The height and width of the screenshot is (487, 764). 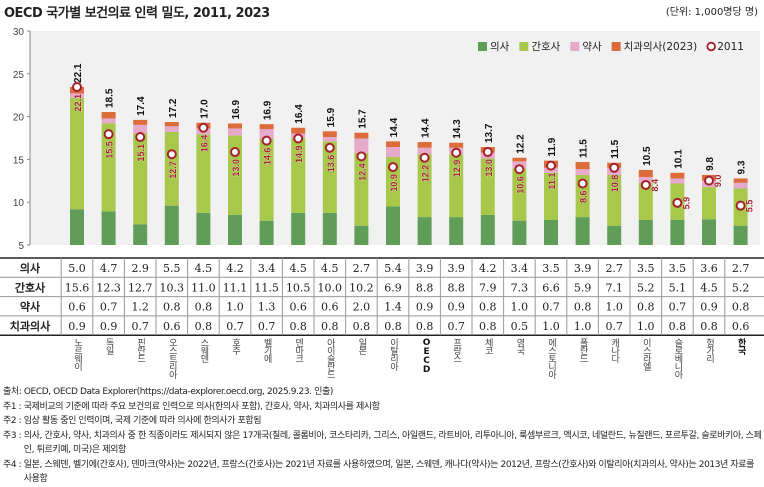 What do you see at coordinates (551, 287) in the screenshot?
I see `table-cell: 6.6` at bounding box center [551, 287].